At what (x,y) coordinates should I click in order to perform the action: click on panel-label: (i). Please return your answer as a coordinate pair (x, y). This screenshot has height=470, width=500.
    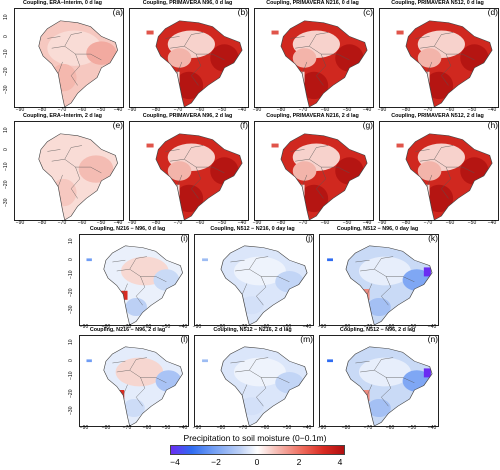
    Looking at the image, I should click on (184, 238).